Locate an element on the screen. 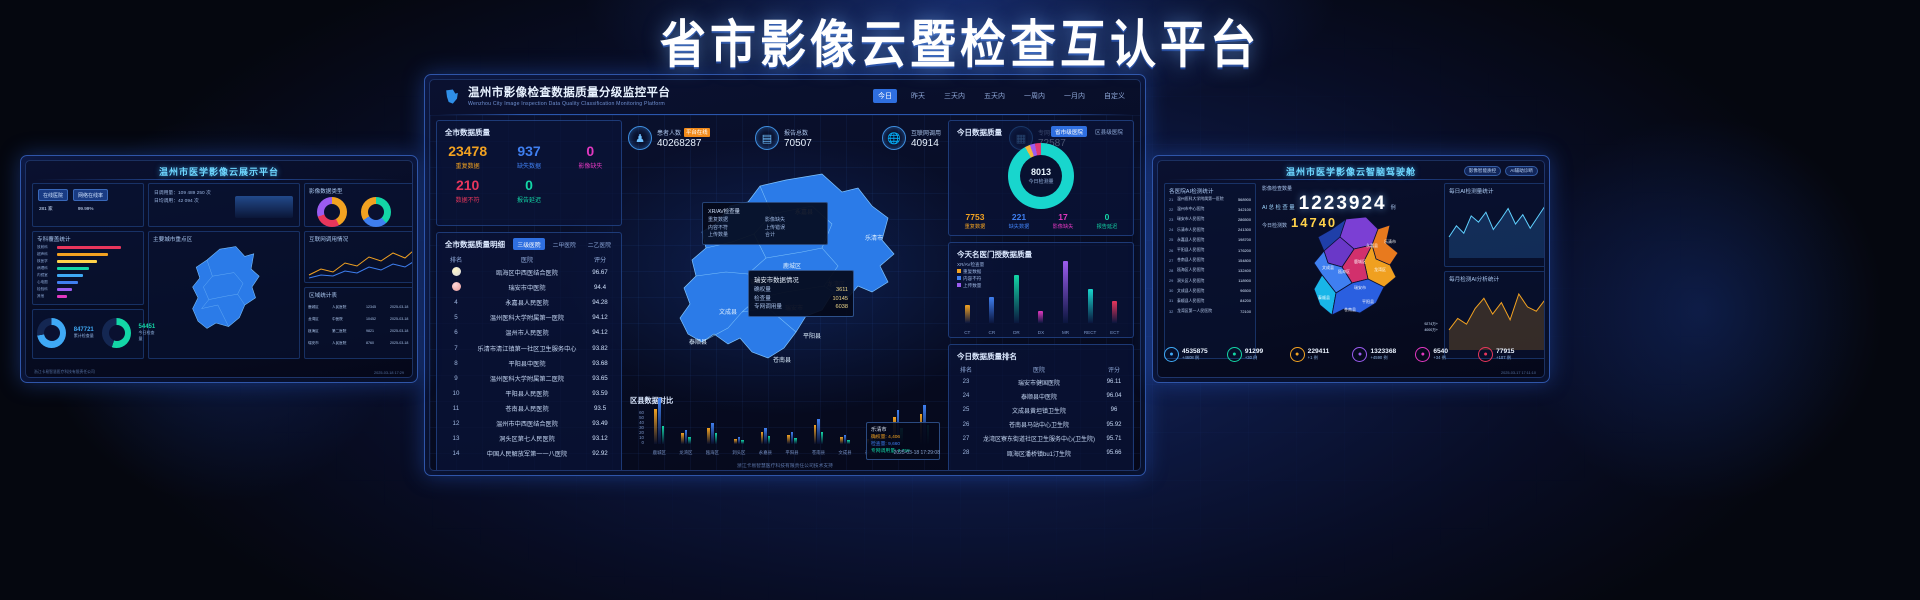  tab-5days: 五天内 is located at coordinates (994, 96).